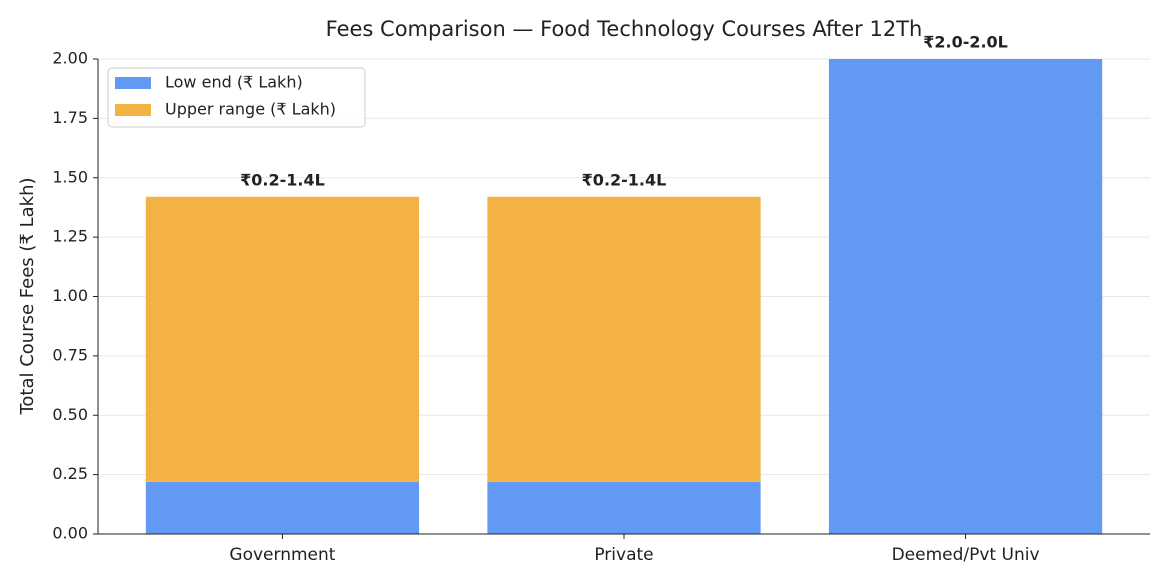  What do you see at coordinates (282, 555) in the screenshot?
I see `x-tick-label: Government` at bounding box center [282, 555].